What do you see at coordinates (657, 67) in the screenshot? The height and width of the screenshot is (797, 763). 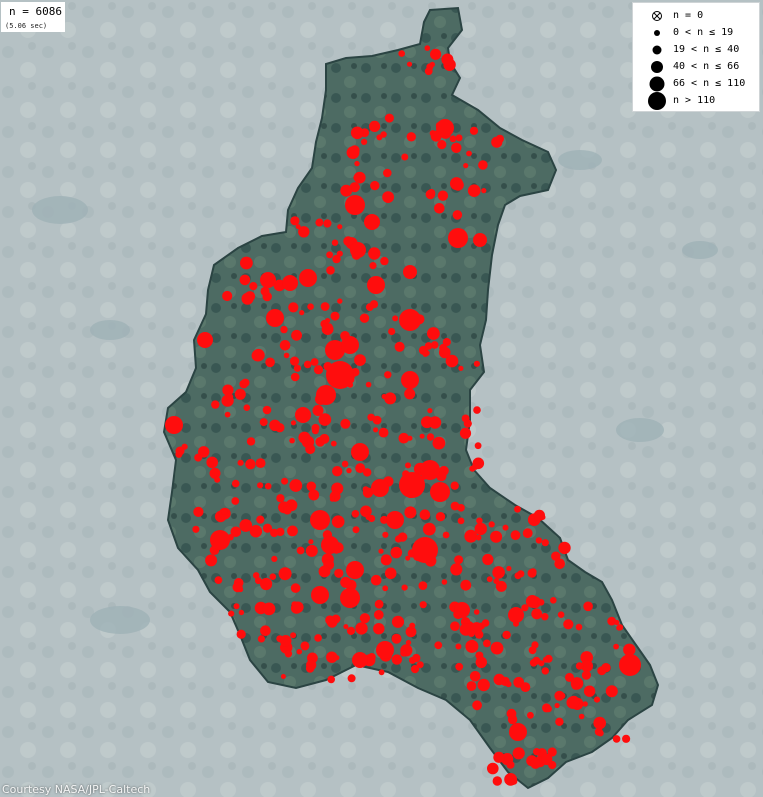 I see `medium-dot-icon` at bounding box center [657, 67].